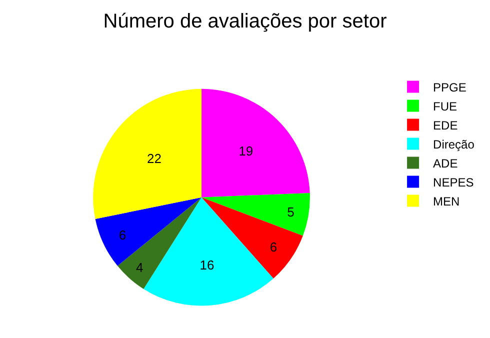 The height and width of the screenshot is (338, 490). What do you see at coordinates (445, 106) in the screenshot?
I see `legend-label: FUE` at bounding box center [445, 106].